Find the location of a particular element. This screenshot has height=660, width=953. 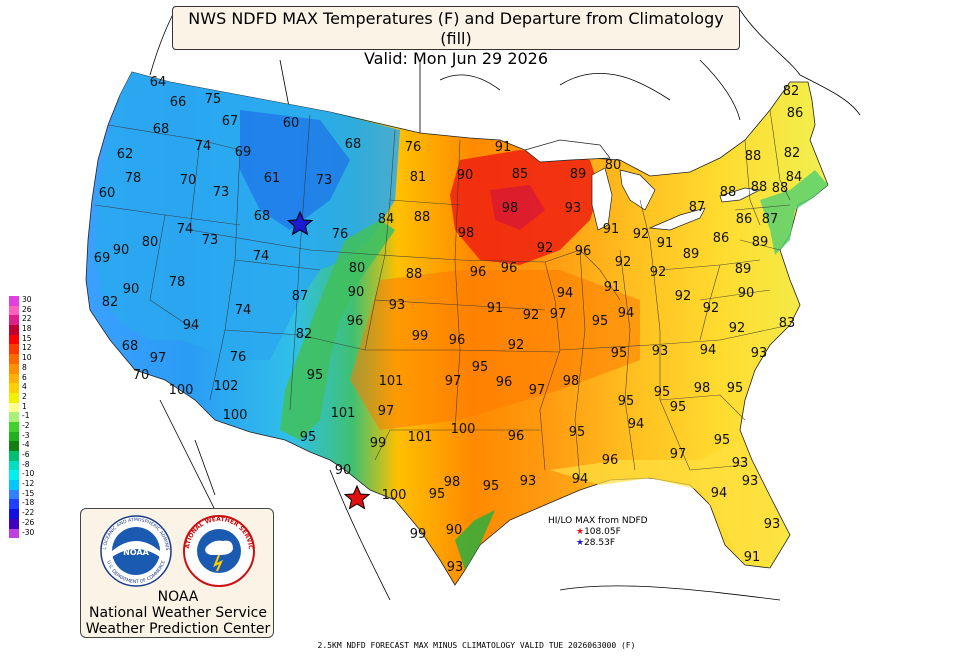

legend-row: -12 is located at coordinates (26, 484).